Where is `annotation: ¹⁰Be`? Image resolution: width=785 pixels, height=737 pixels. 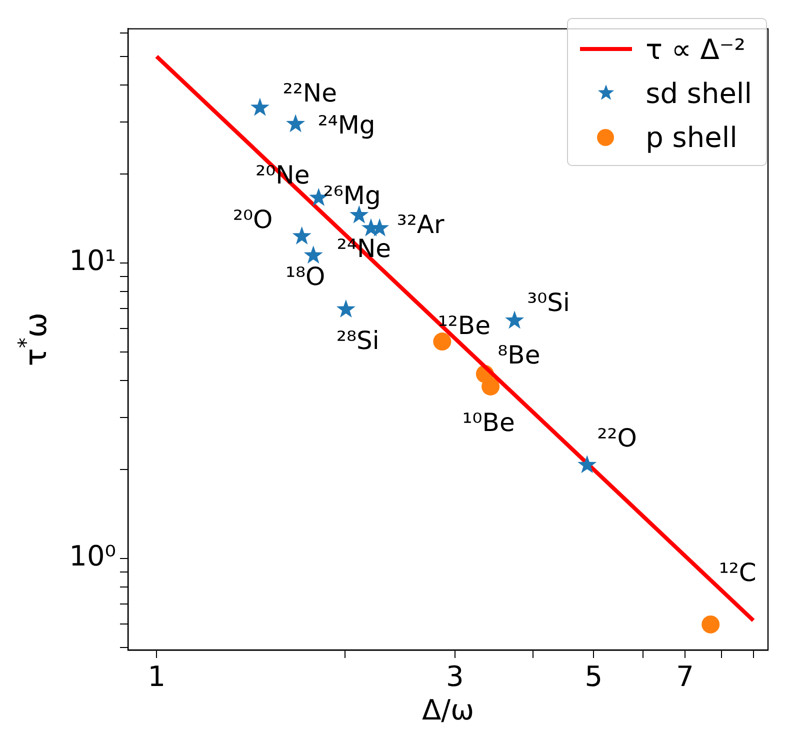
annotation: ¹⁰Be is located at coordinates (488, 422).